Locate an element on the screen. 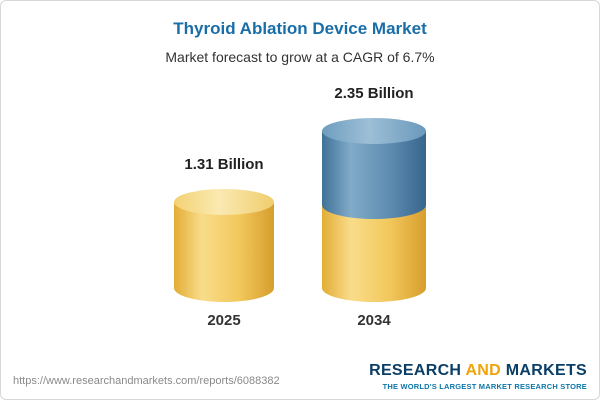  cylinder-bar-2034 is located at coordinates (374, 210).